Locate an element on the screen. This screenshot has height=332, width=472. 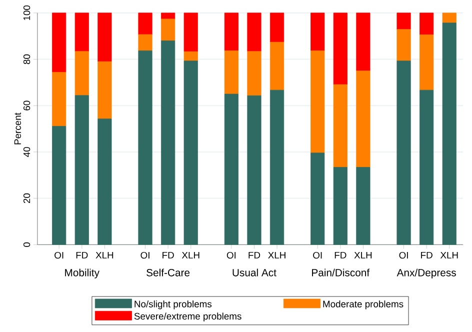
text: Self-Care is located at coordinates (168, 272).